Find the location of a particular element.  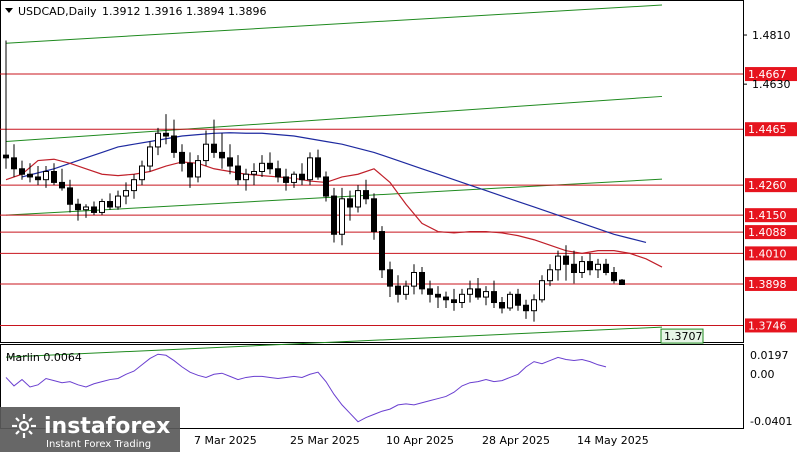

channel-line-middle is located at coordinates (334, 118).